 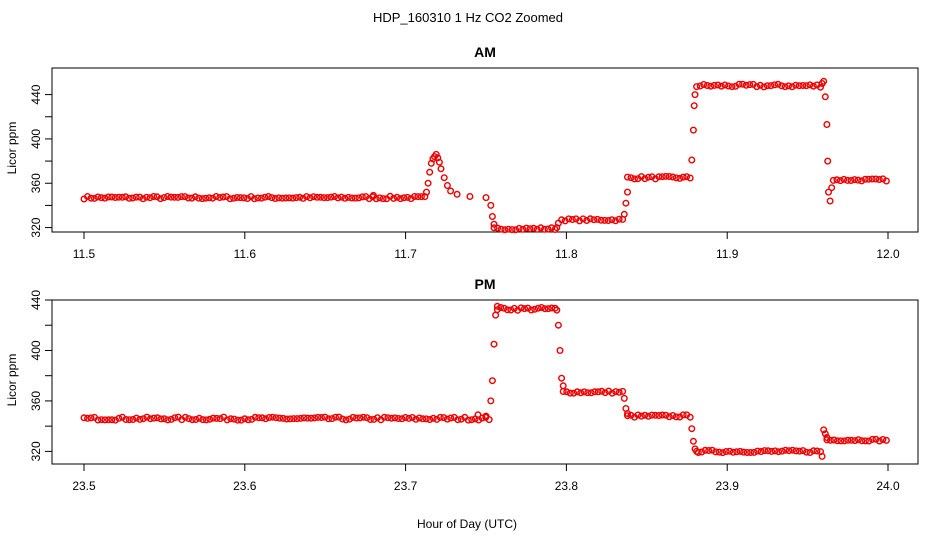 What do you see at coordinates (36, 401) in the screenshot?
I see `y-tick-label: 360` at bounding box center [36, 401].